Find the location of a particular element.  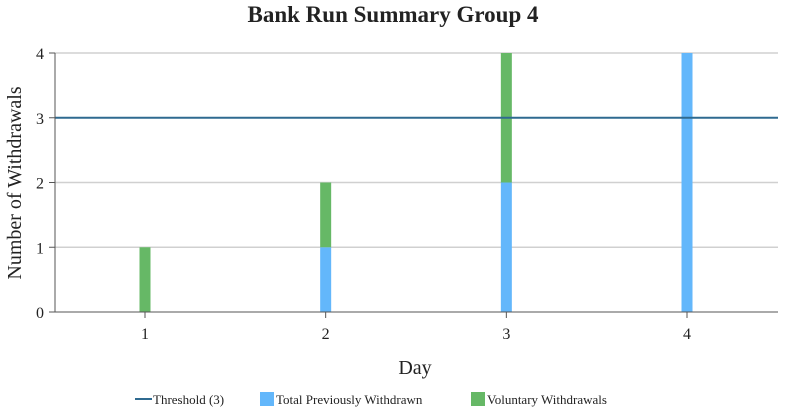

x-axis-title: Day is located at coordinates (414, 368).